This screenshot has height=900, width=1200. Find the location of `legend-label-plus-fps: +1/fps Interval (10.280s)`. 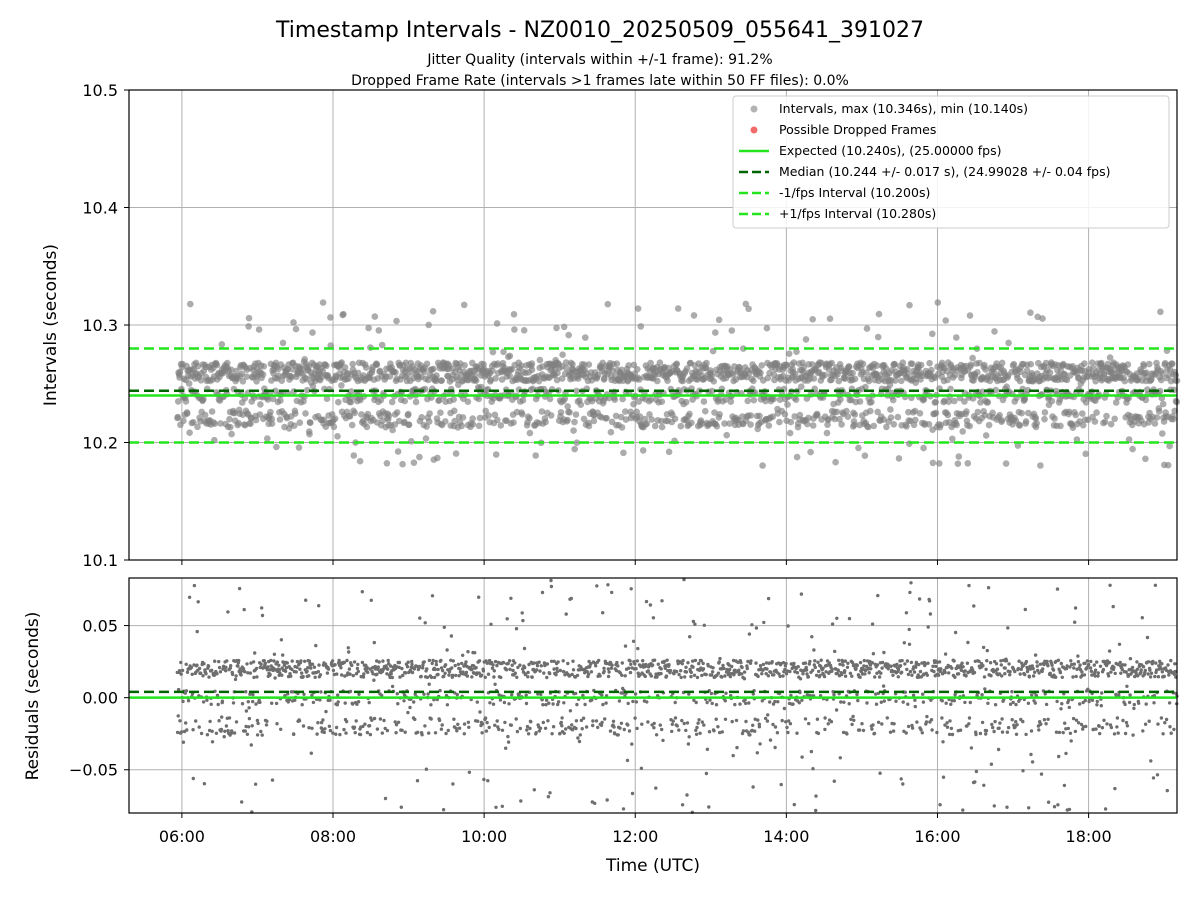

legend-label-plus-fps: +1/fps Interval (10.280s) is located at coordinates (857, 213).